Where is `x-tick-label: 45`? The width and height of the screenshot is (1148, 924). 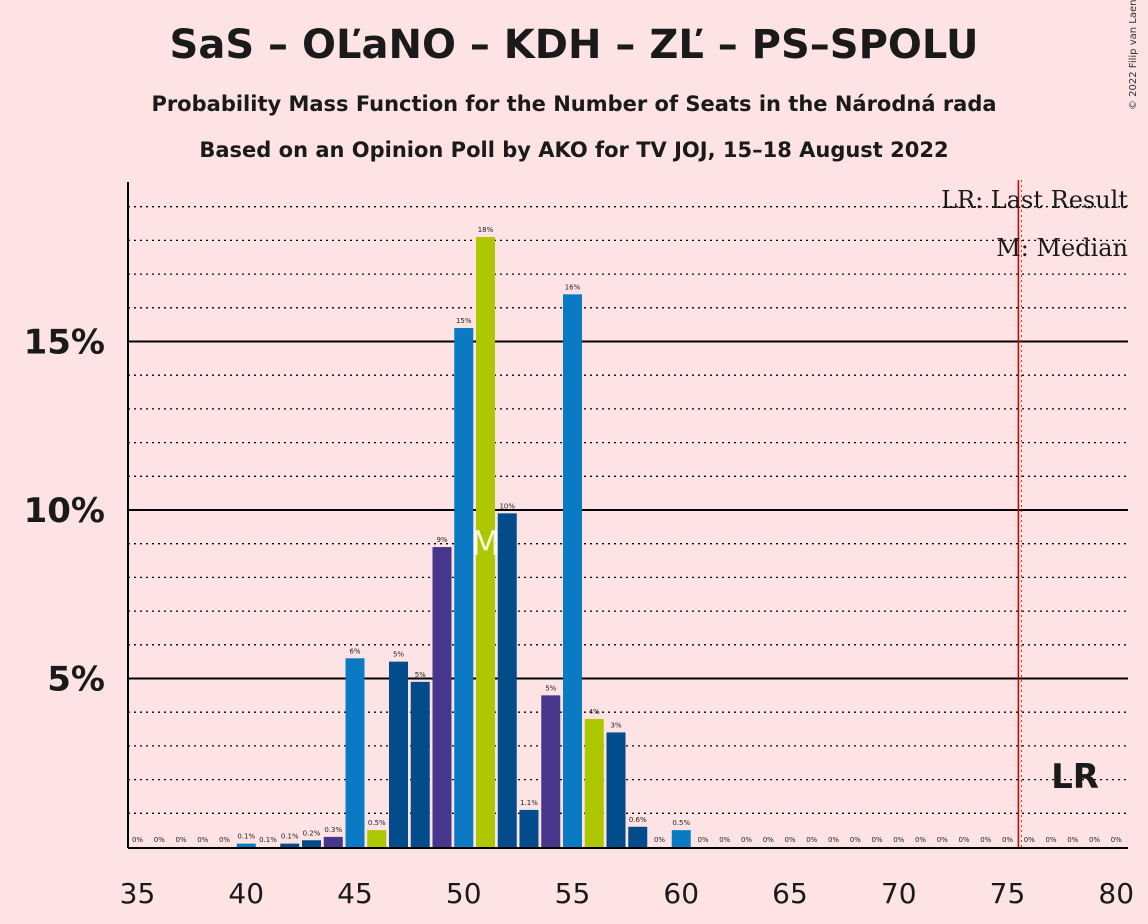
x-tick-label: 45 is located at coordinates (355, 893).